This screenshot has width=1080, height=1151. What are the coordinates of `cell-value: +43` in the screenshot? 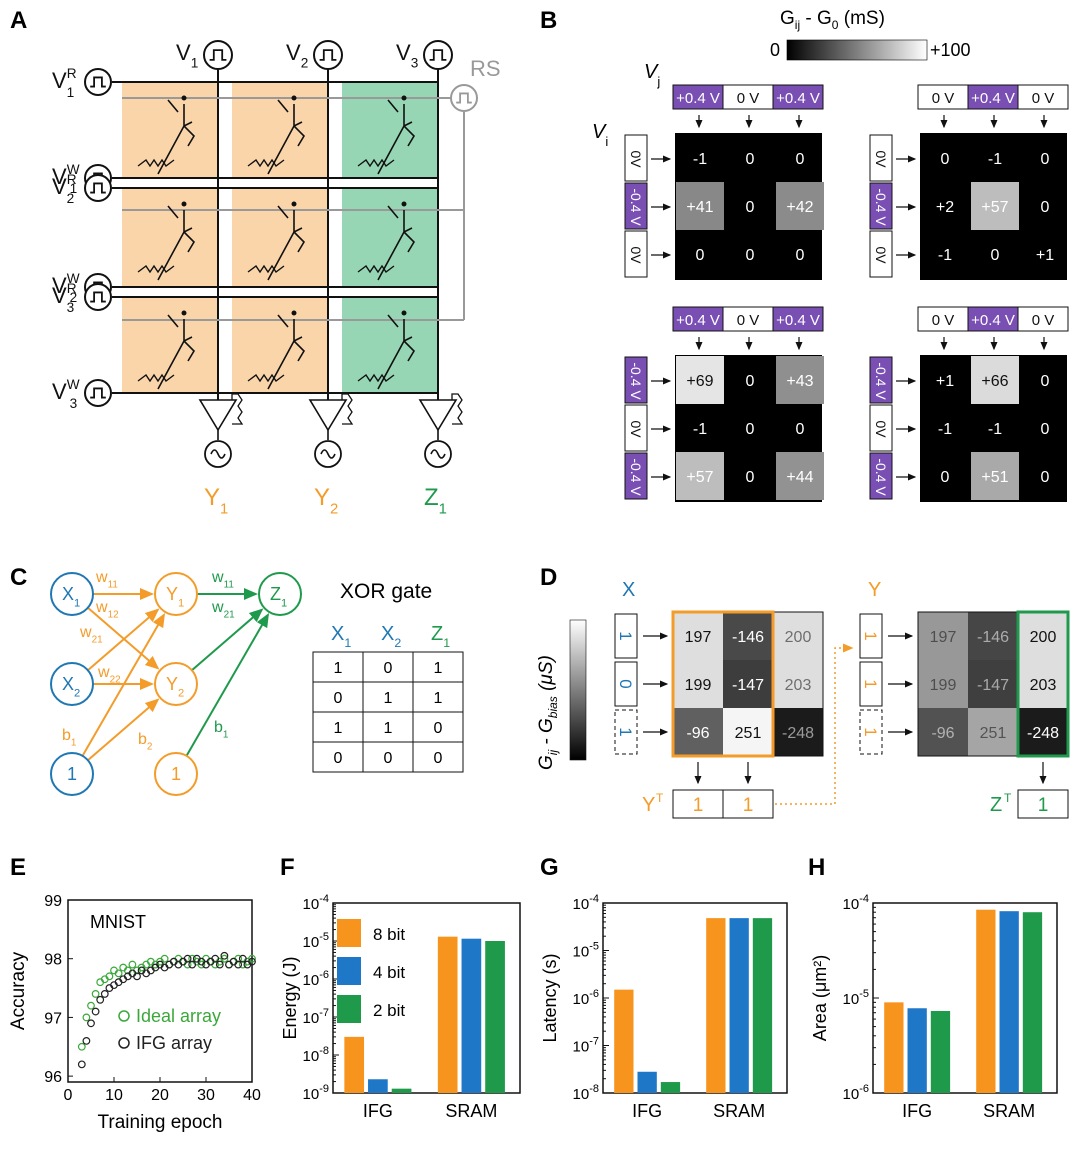 It's located at (799, 381).